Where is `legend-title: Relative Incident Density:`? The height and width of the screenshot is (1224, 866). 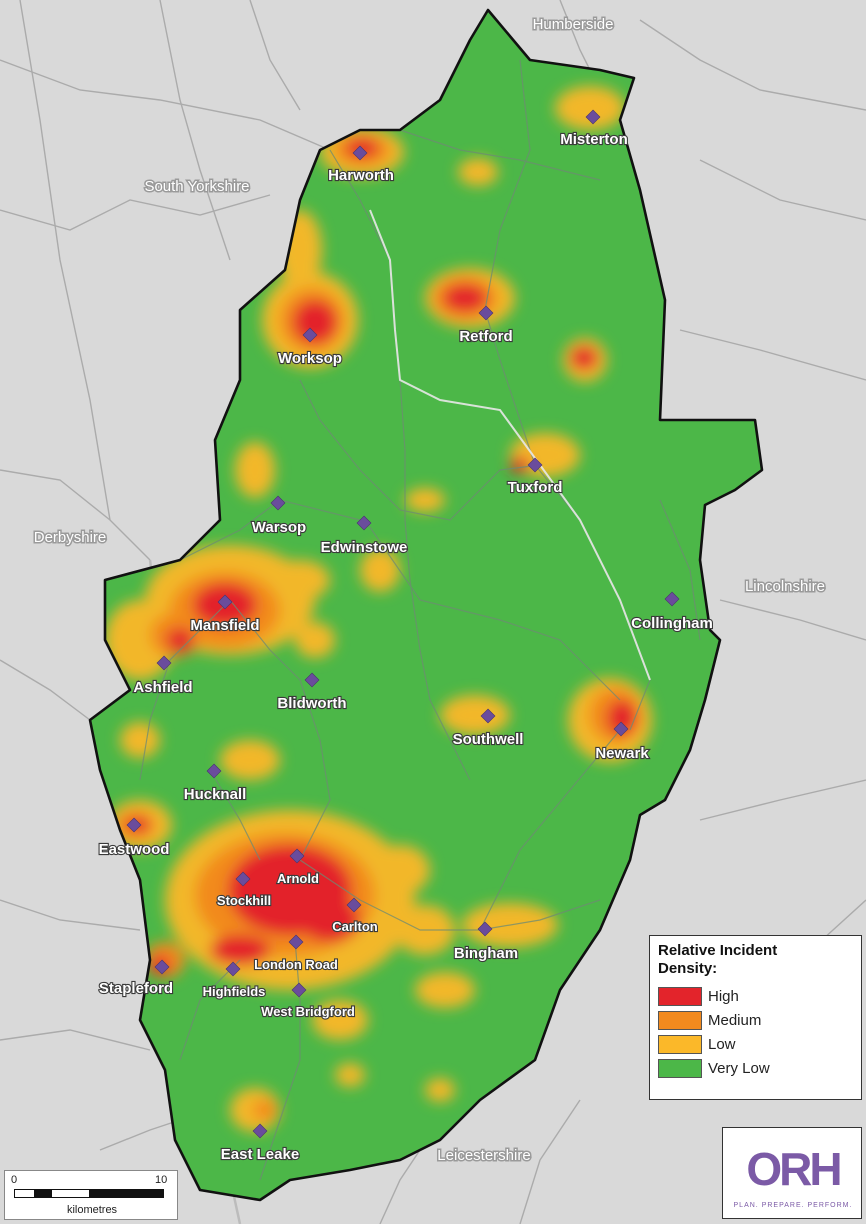 legend-title: Relative Incident Density: is located at coordinates (755, 960).